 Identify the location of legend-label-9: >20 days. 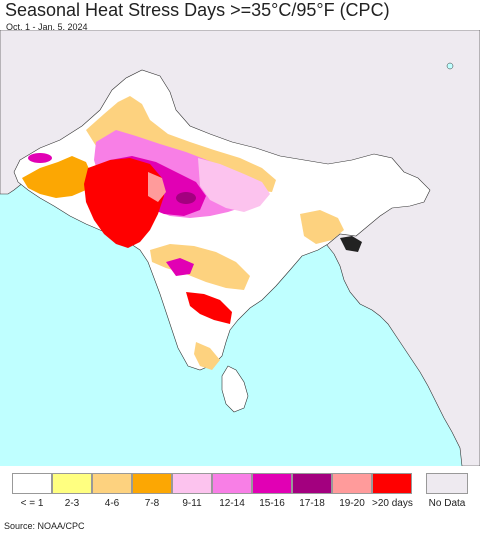
(392, 503).